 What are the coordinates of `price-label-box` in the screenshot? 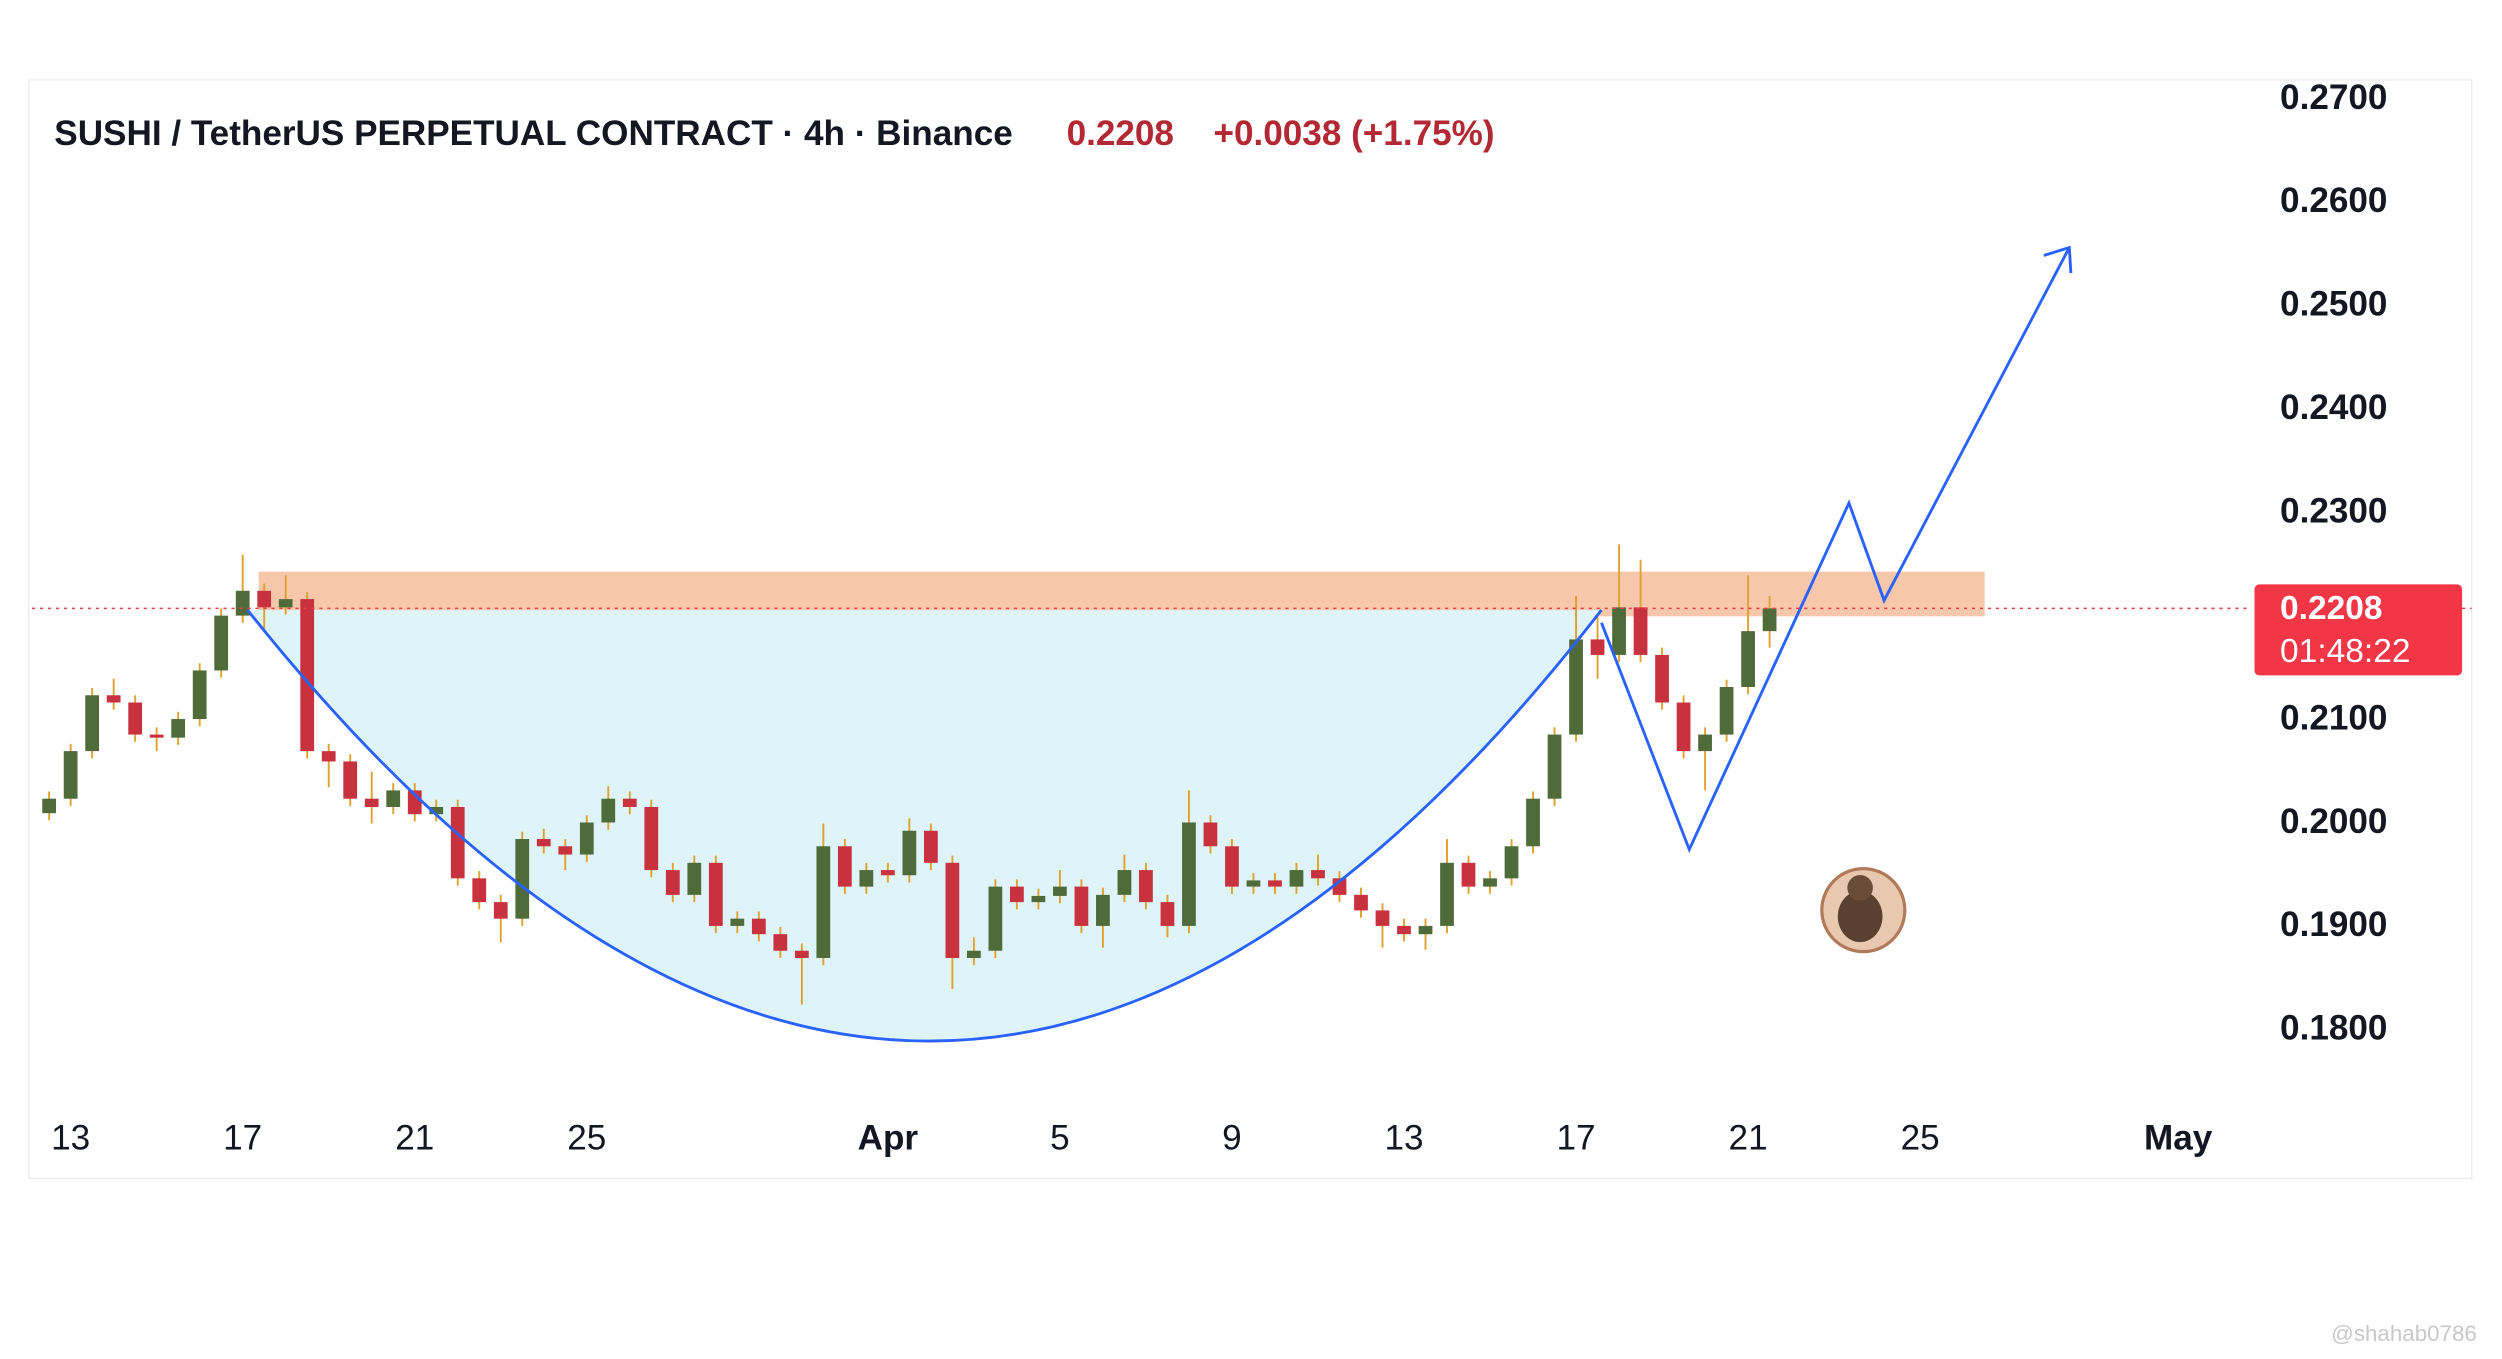 It's located at (2358, 630).